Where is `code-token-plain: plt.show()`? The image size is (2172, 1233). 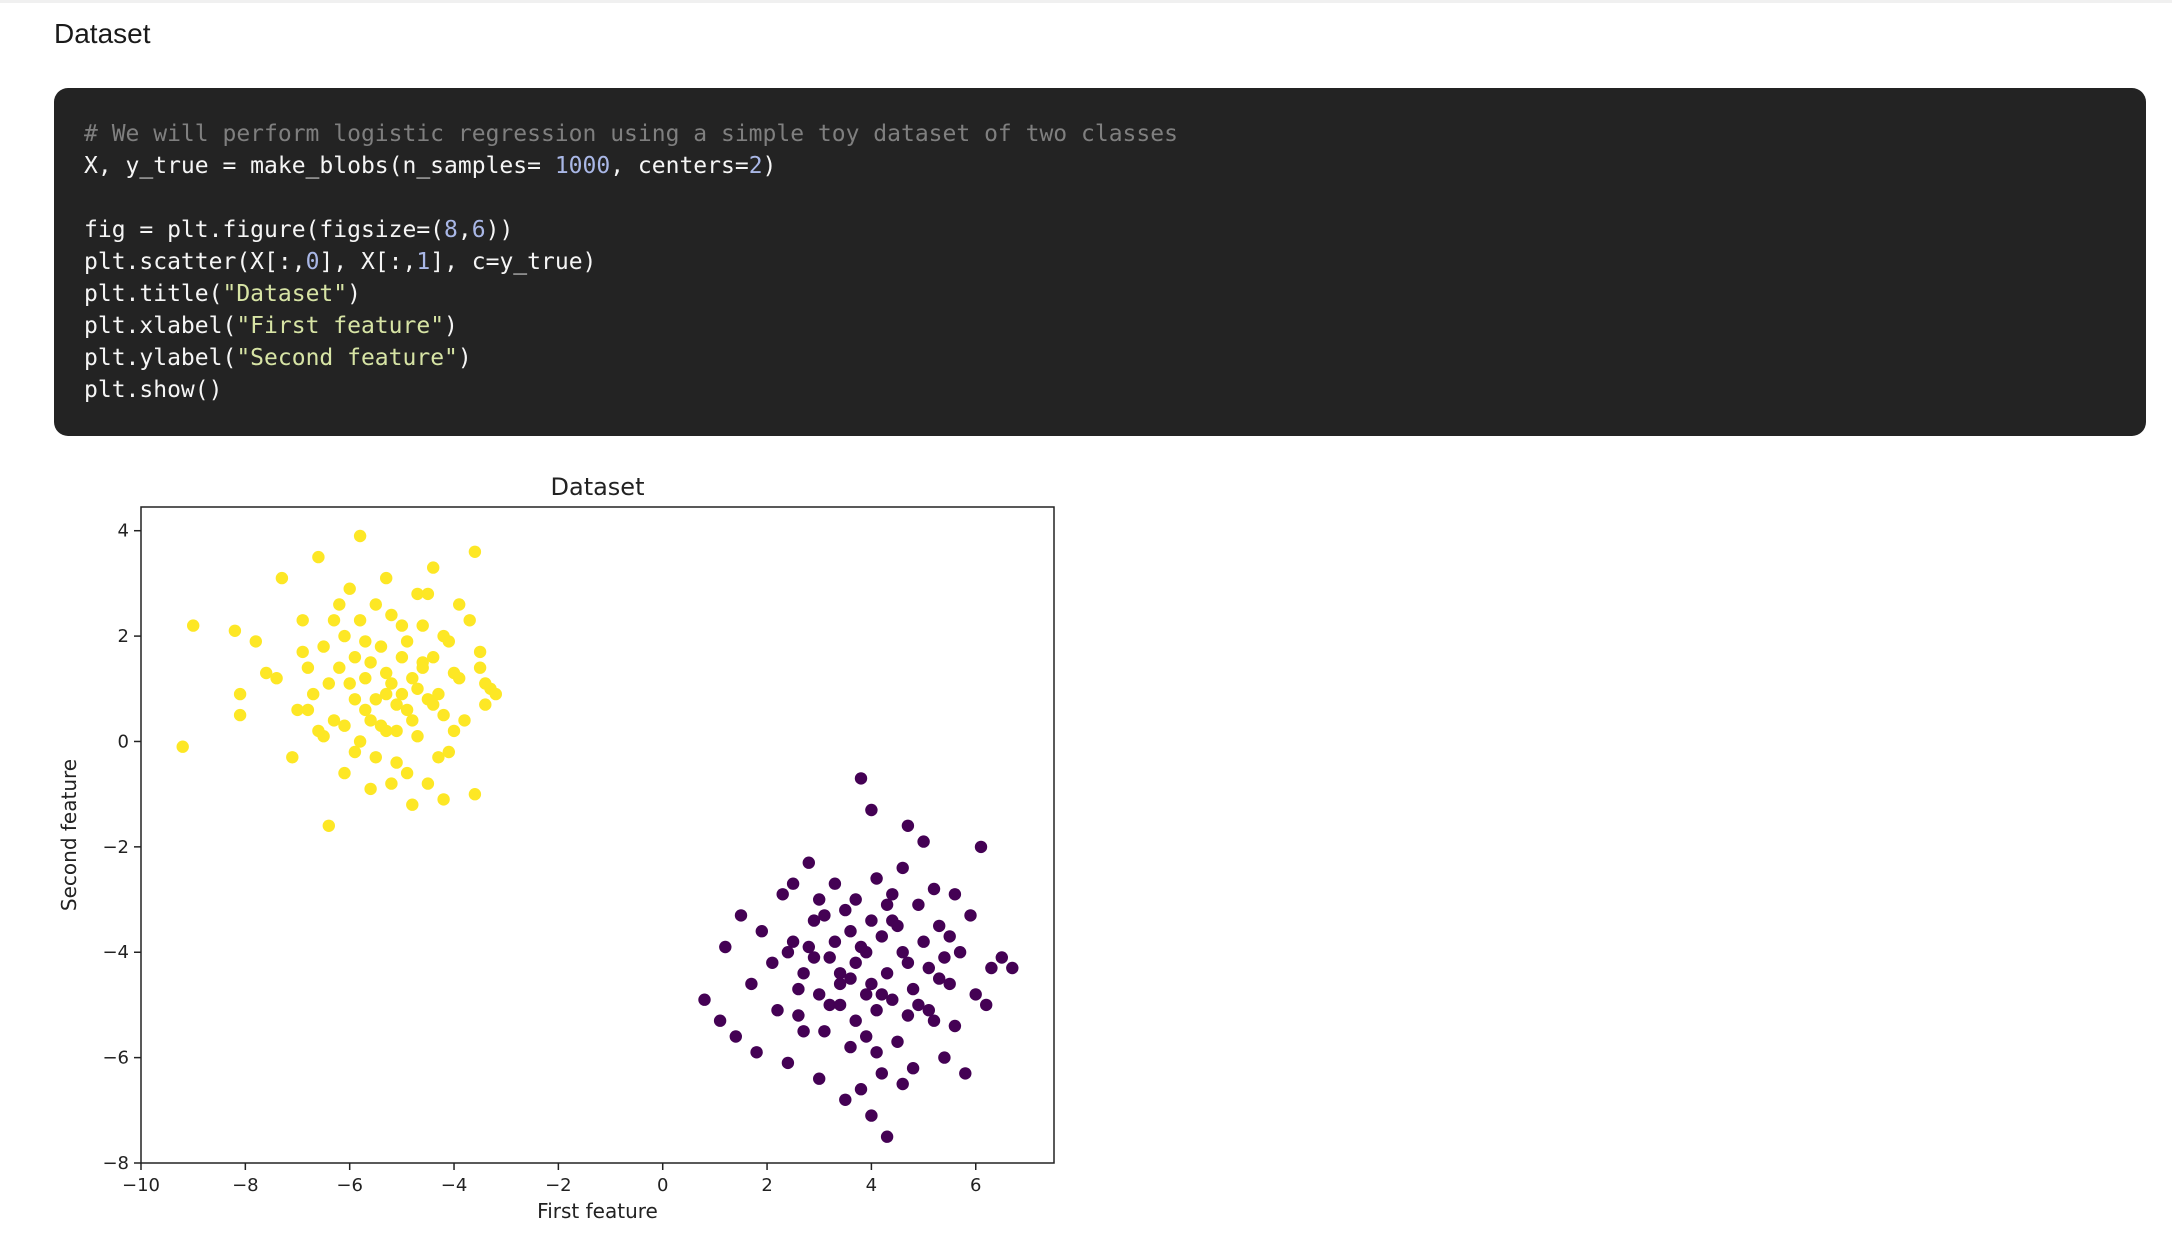
code-token-plain: plt.show() is located at coordinates (153, 390).